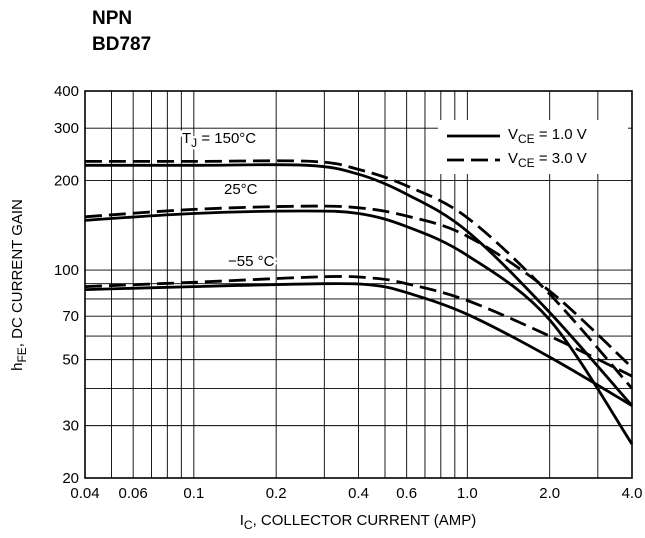 The height and width of the screenshot is (538, 645). I want to click on x-tick-label: 0.4, so click(358, 493).